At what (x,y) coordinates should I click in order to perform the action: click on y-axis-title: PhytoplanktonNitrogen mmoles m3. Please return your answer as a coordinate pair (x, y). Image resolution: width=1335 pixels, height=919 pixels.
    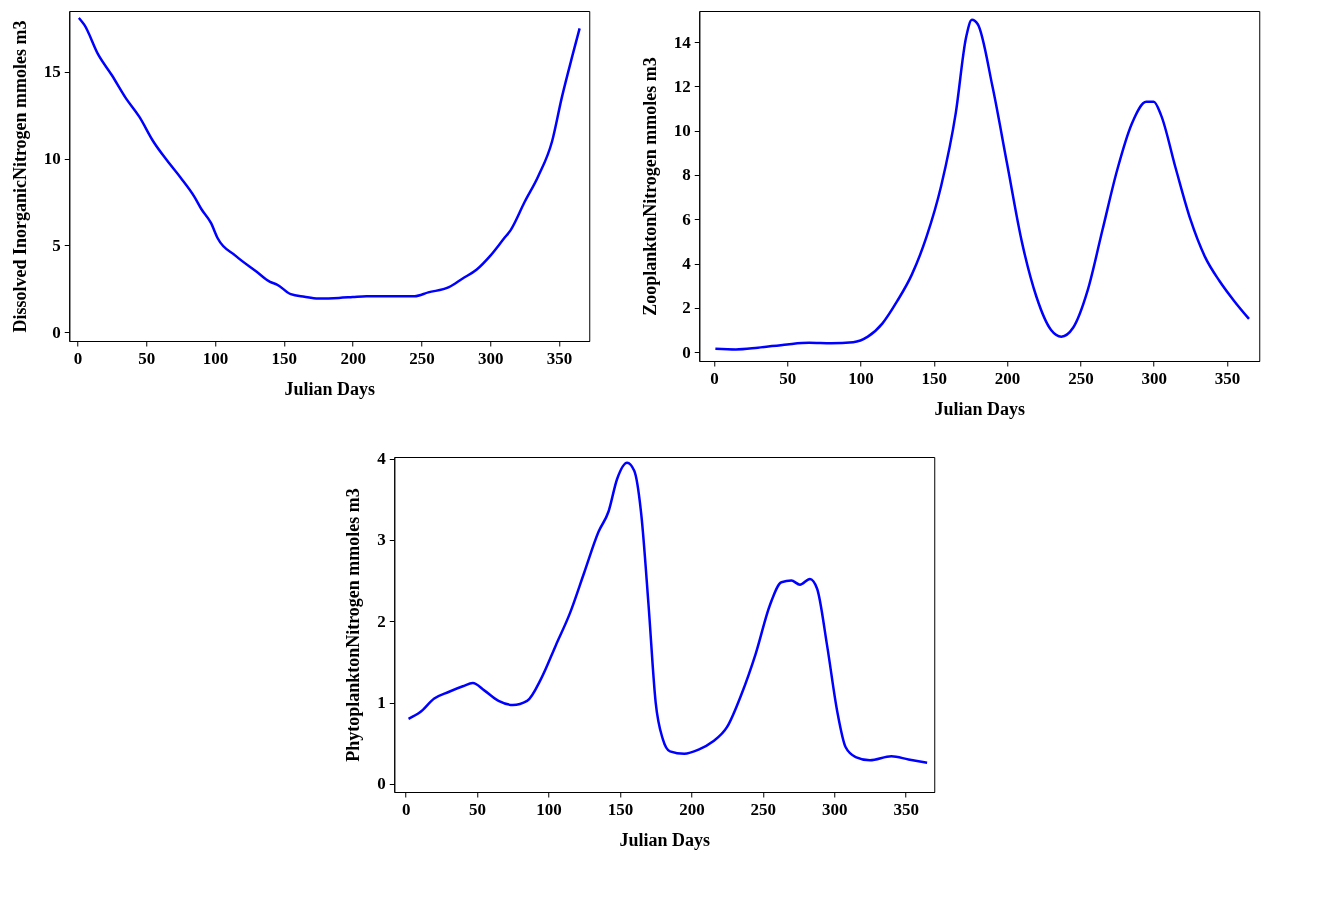
    Looking at the image, I should click on (353, 625).